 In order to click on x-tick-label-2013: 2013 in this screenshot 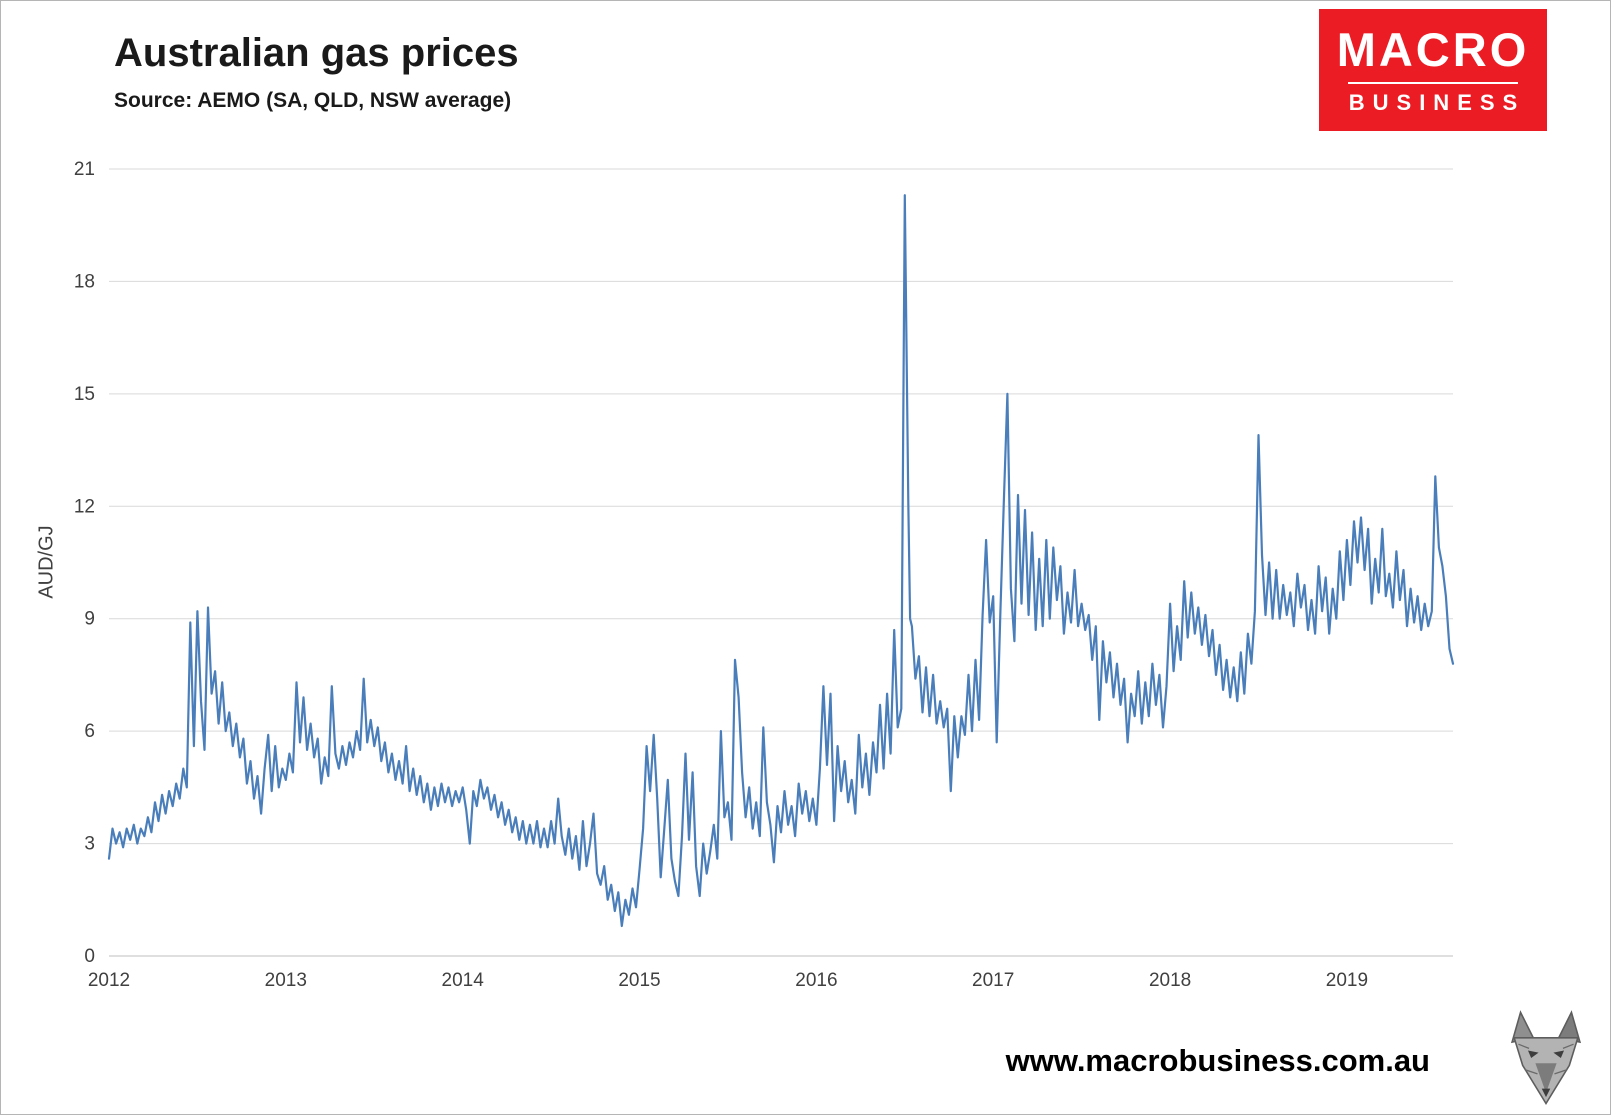, I will do `click(286, 980)`.